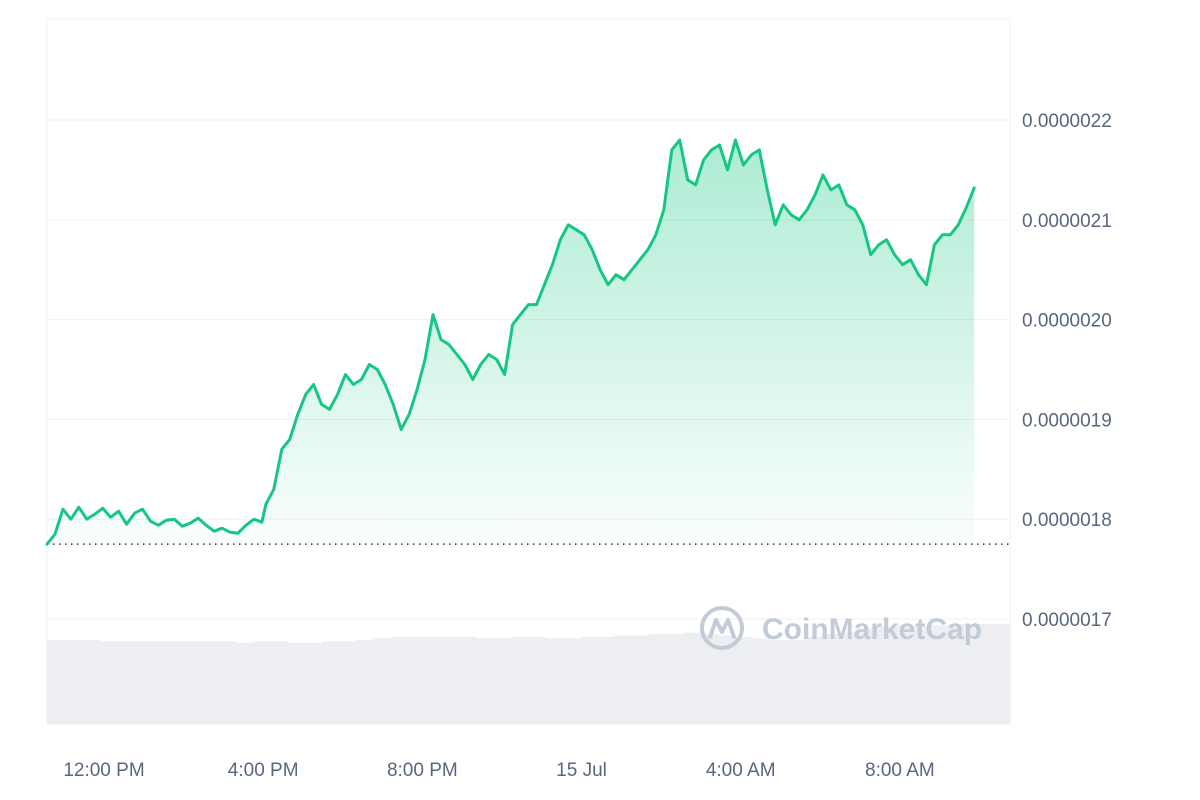  What do you see at coordinates (1067, 221) in the screenshot?
I see `y-tick-label: 0.0000021` at bounding box center [1067, 221].